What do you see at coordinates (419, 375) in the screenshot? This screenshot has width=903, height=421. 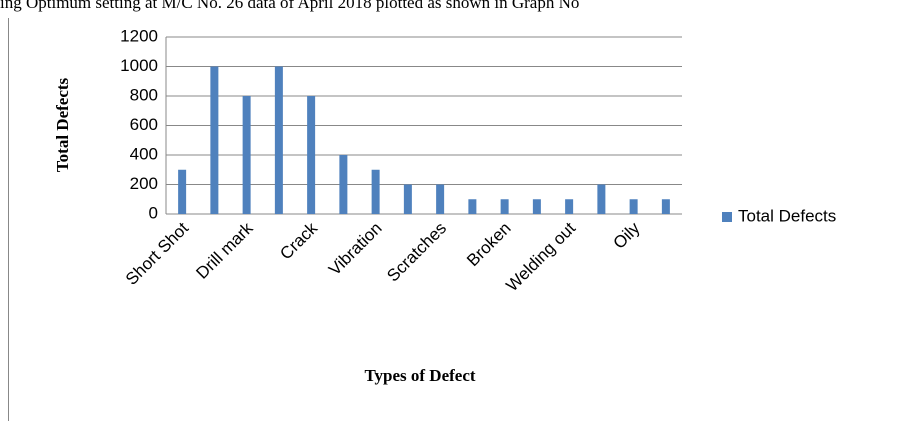 I see `x-axis-title: Types of Defect` at bounding box center [419, 375].